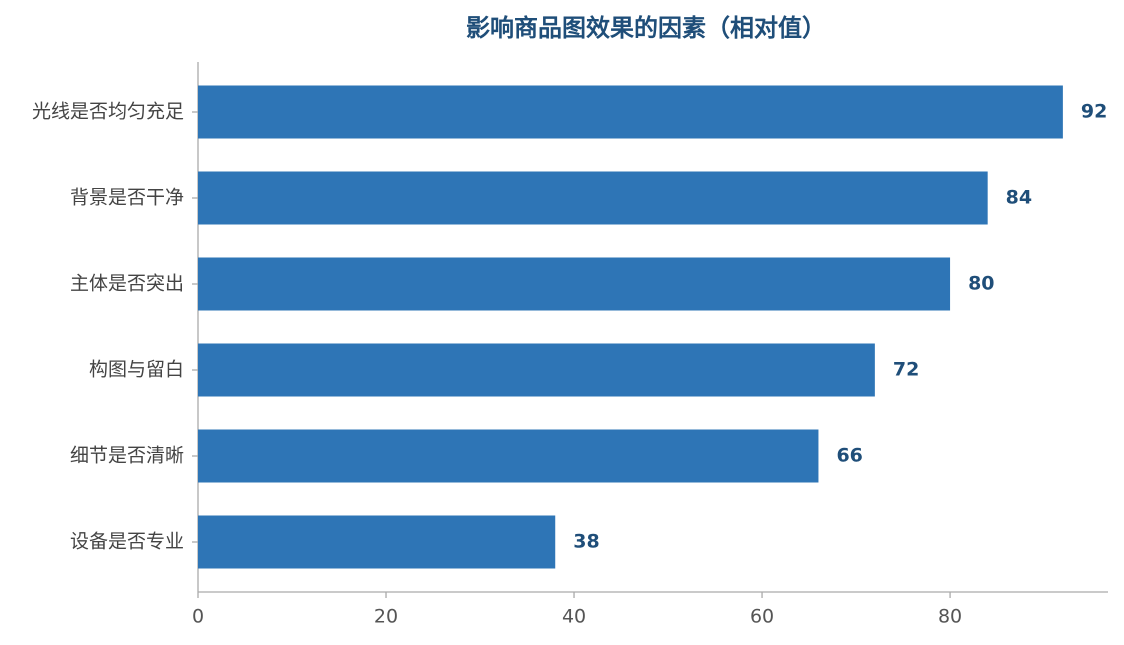 The height and width of the screenshot is (645, 1124). I want to click on y-tick-label: 设备是否专业, so click(127, 542).